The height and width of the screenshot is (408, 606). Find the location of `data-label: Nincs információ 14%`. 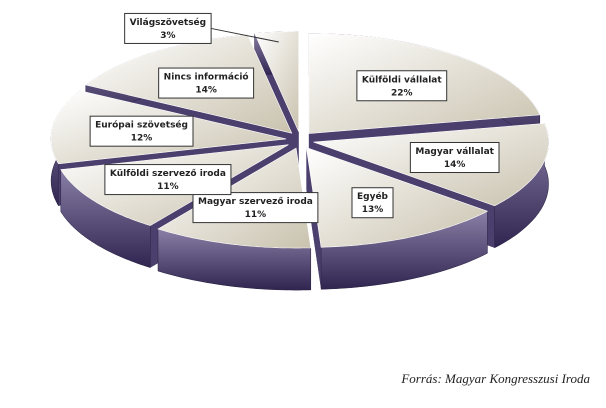

data-label: Nincs információ 14% is located at coordinates (206, 83).